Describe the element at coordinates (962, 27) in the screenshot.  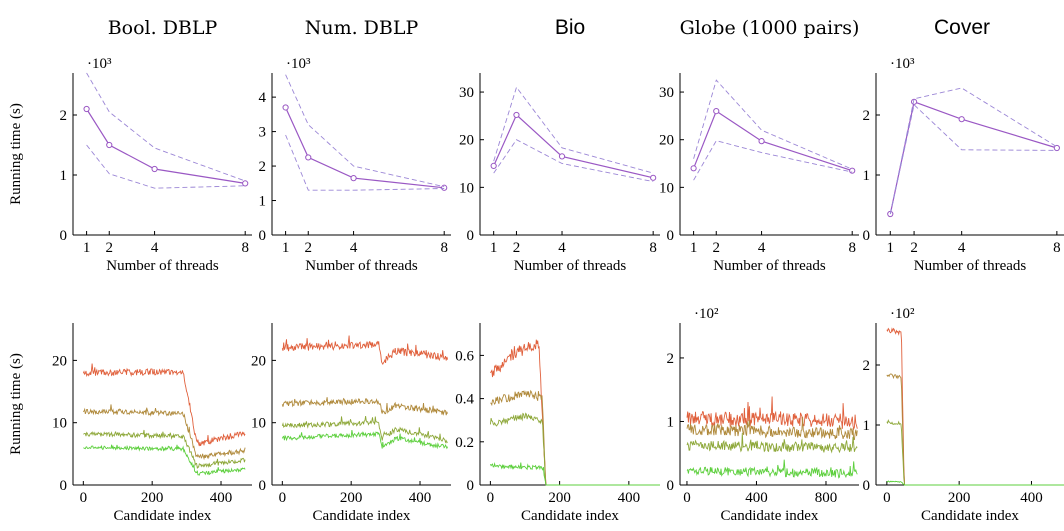
I see `chart-title: Cover` at that location.